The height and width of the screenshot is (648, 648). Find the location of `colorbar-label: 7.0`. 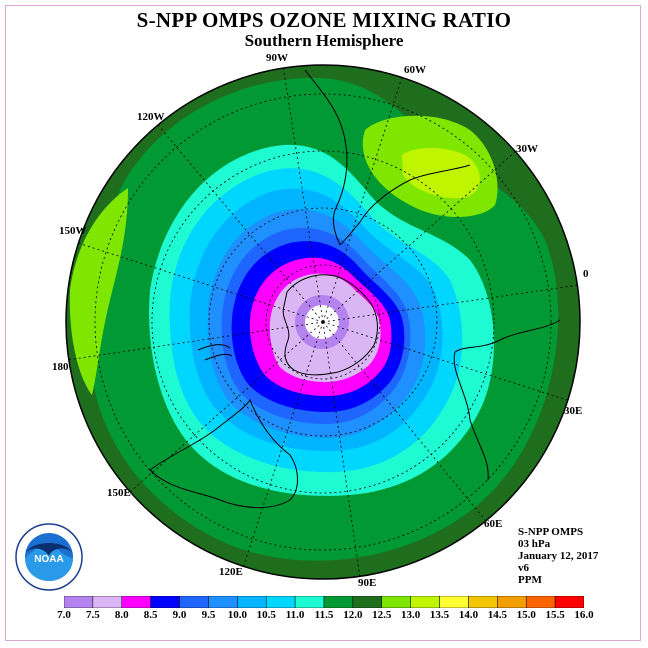

colorbar-label: 7.0 is located at coordinates (64, 615).